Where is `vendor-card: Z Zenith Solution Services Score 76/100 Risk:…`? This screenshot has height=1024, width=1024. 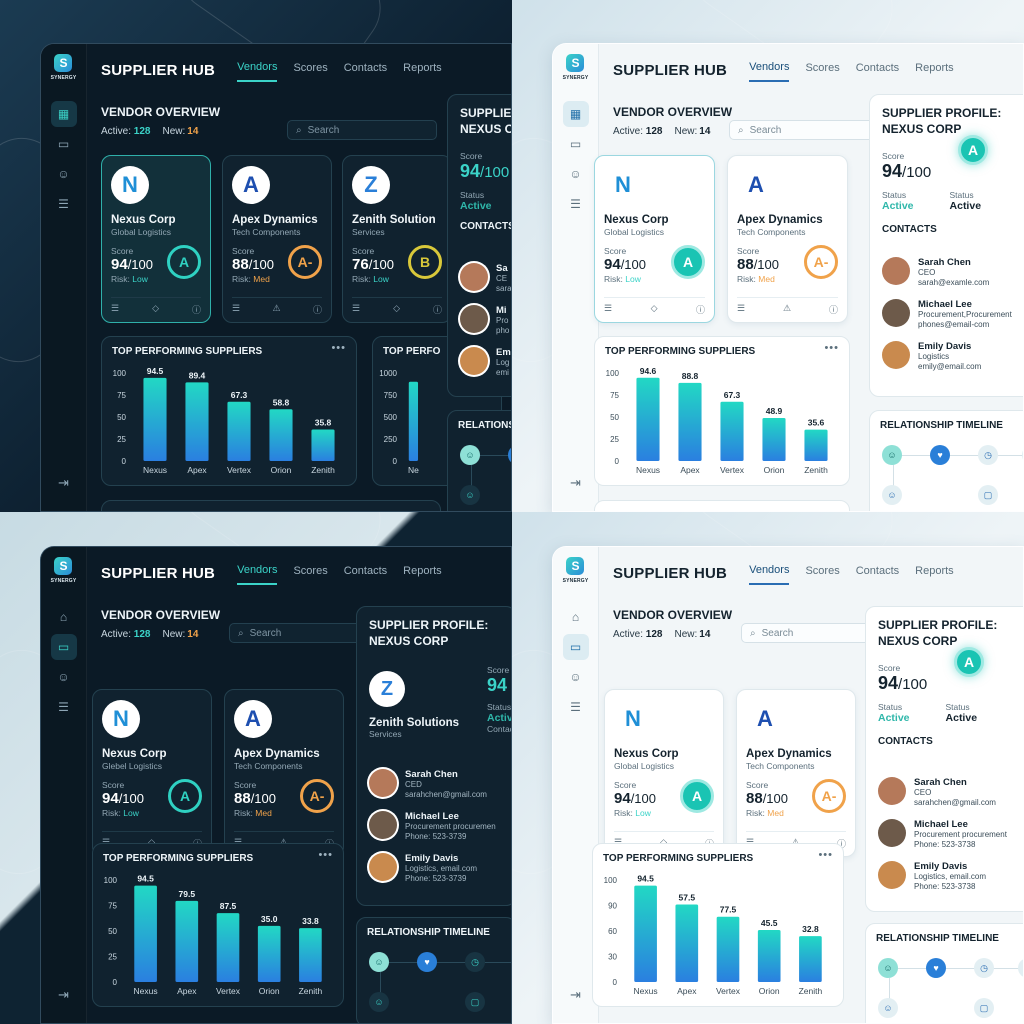 vendor-card: Z Zenith Solution Services Score 76/100 Risk:… is located at coordinates (397, 239).